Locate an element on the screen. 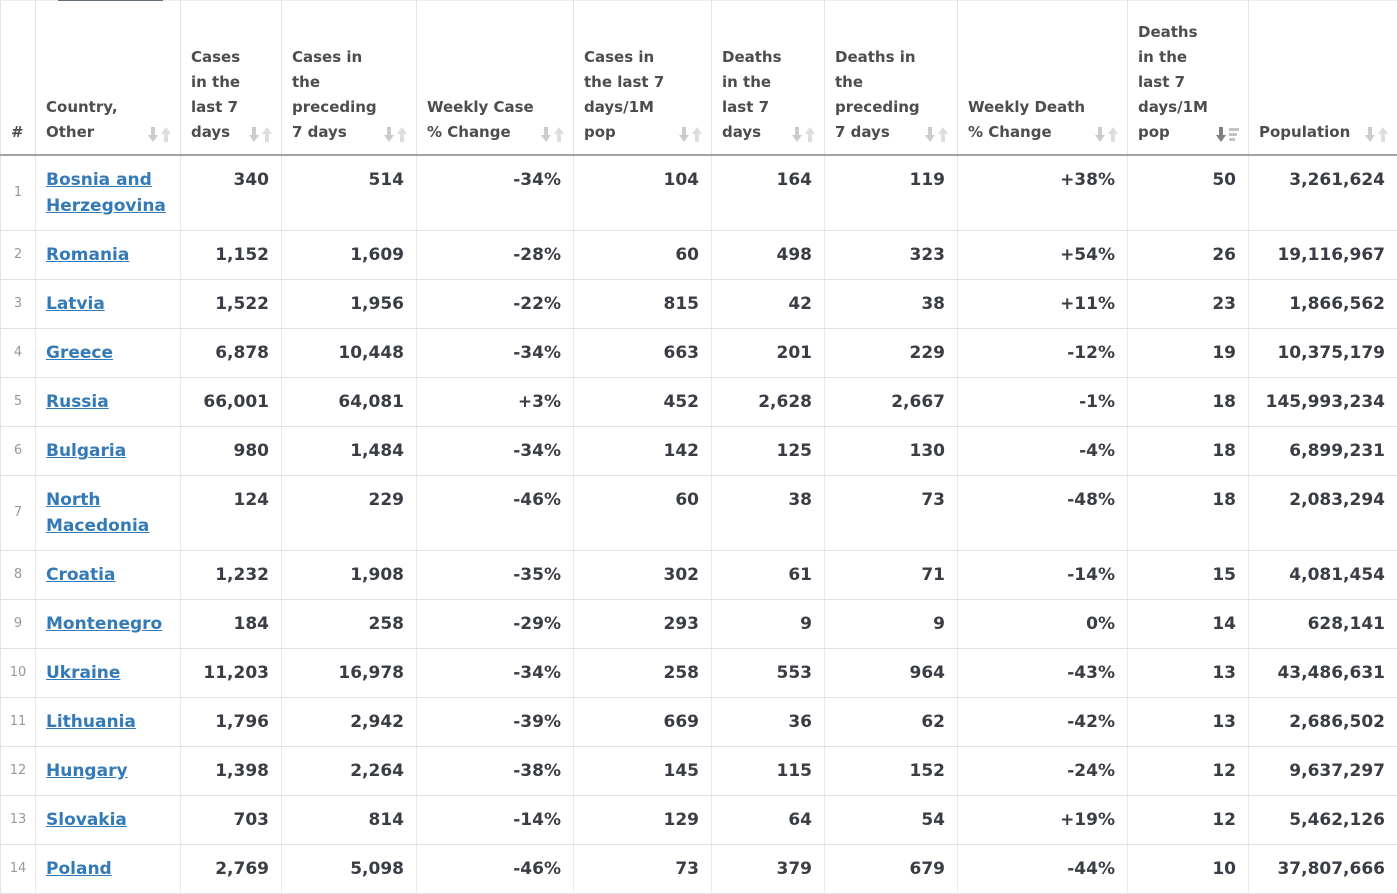  country-link: Russia is located at coordinates (77, 402).